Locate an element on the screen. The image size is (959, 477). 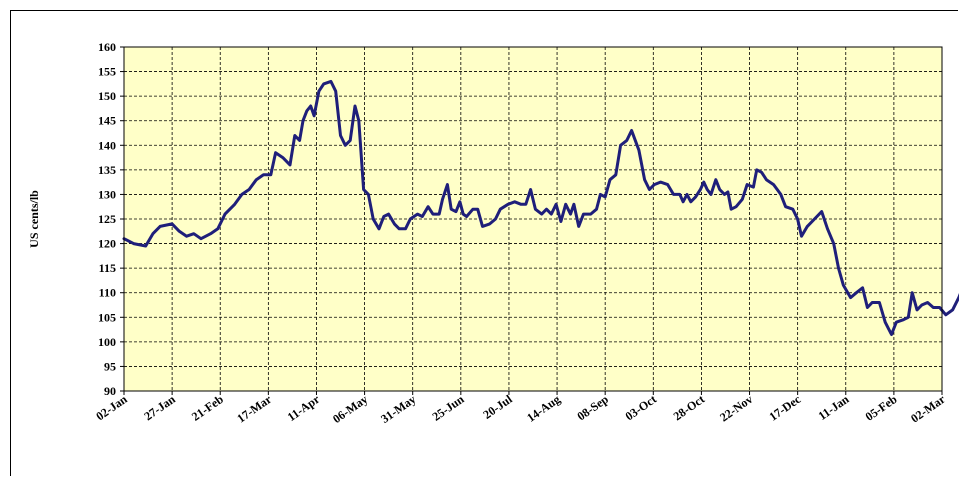
x-tick-label: 28-Oct is located at coordinates (689, 407).